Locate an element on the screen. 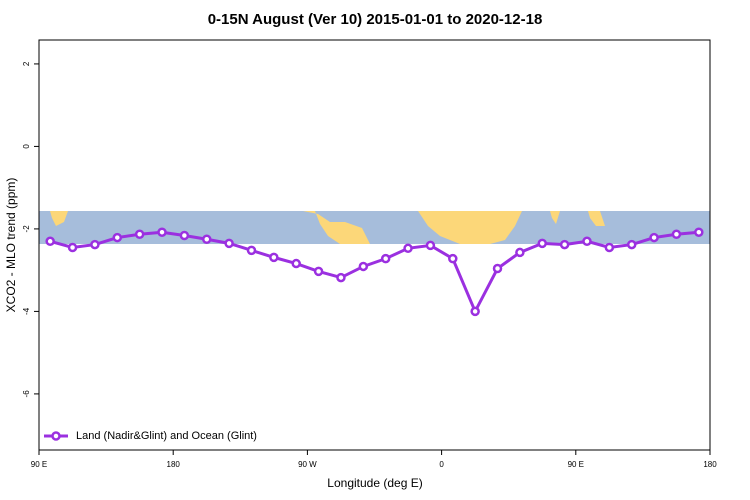 Image resolution: width=750 pixels, height=500 pixels. y-tick-label: -4 is located at coordinates (26, 311).